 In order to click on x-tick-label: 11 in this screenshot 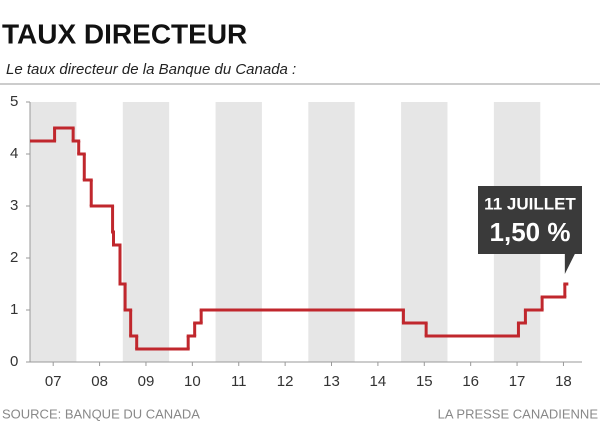, I will do `click(239, 381)`.